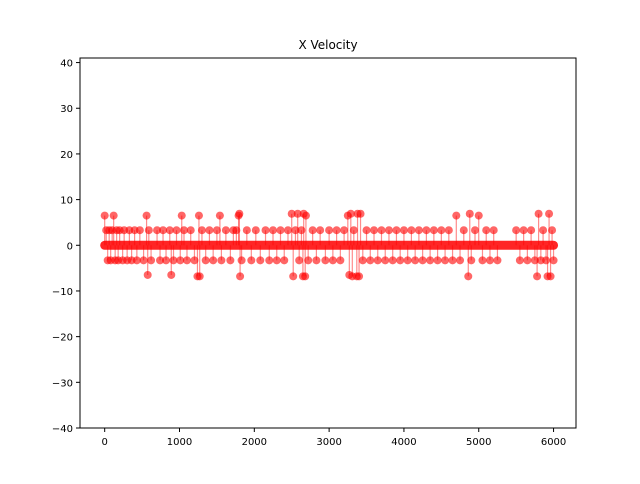  I want to click on x-tick-label-2: 2000, so click(254, 442).